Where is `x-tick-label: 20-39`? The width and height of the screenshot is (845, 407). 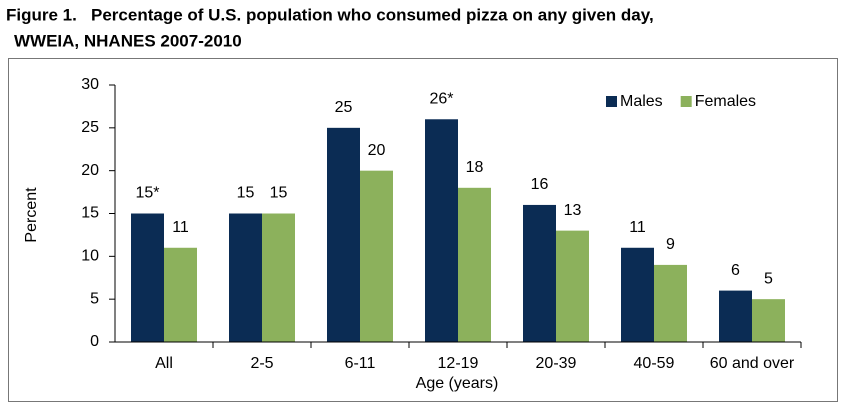 x-tick-label: 20-39 is located at coordinates (556, 363).